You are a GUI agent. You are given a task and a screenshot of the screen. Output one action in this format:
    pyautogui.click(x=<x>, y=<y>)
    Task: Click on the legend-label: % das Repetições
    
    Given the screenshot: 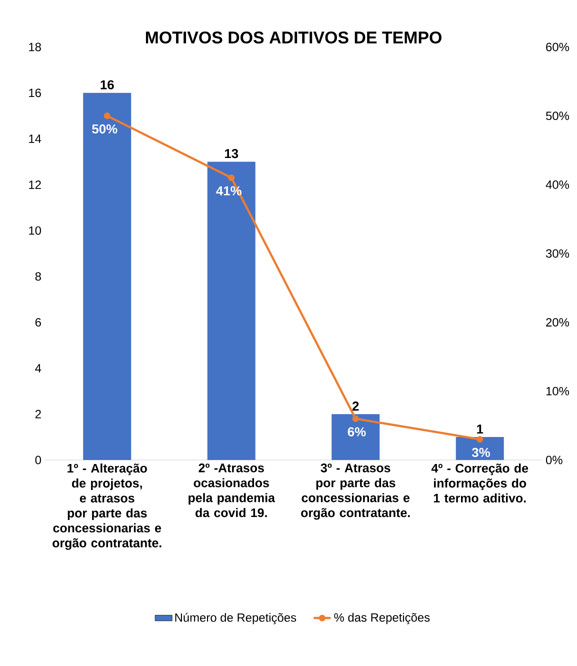 What is the action you would take?
    pyautogui.click(x=382, y=618)
    